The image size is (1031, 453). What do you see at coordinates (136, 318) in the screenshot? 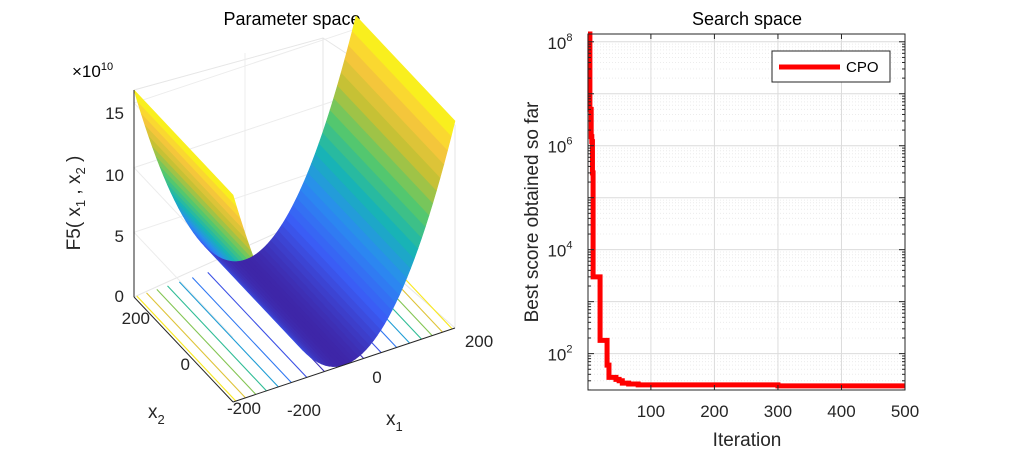
I see `x2-tick-label: 200` at bounding box center [136, 318].